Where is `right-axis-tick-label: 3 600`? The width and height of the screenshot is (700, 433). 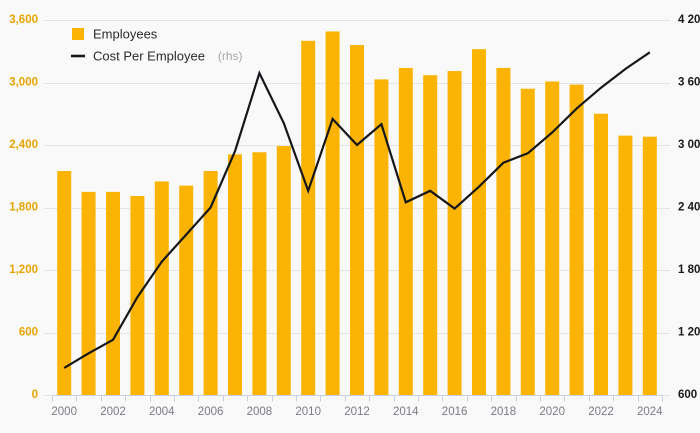
right-axis-tick-label: 3 600 is located at coordinates (689, 83).